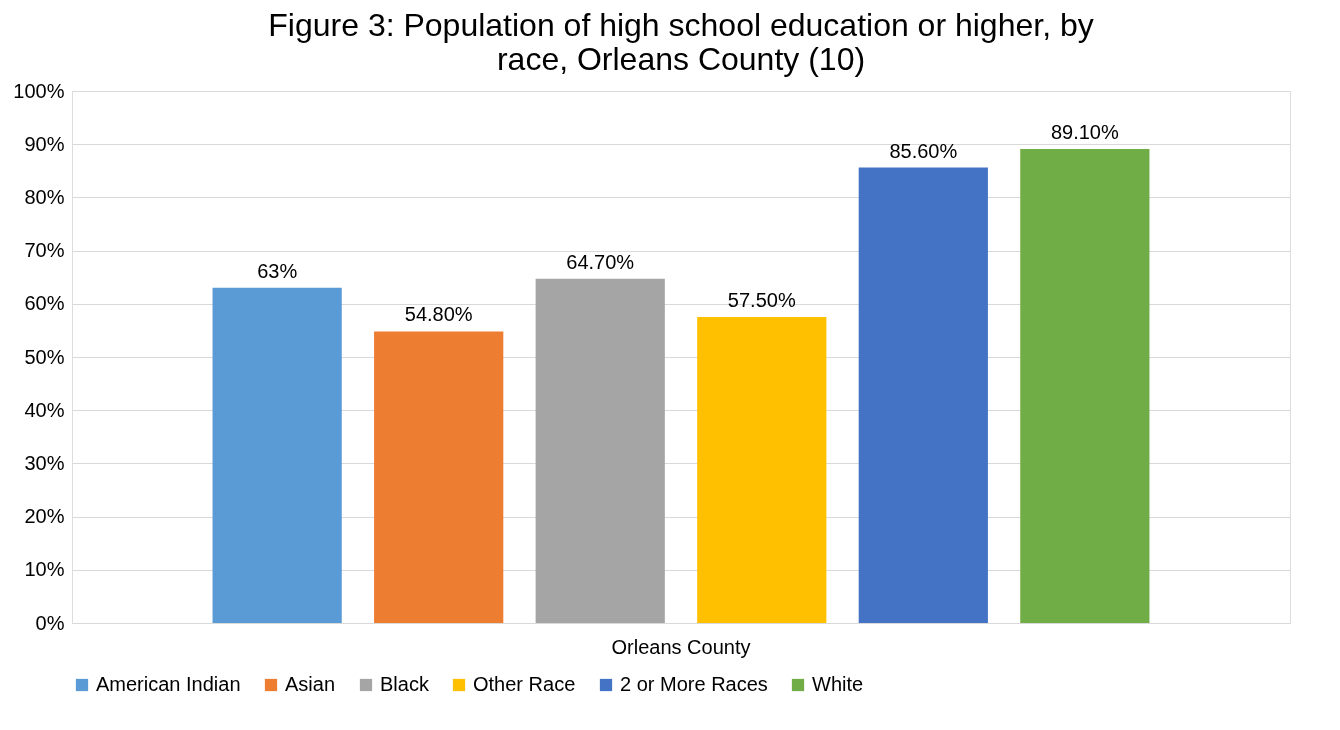 The height and width of the screenshot is (730, 1340). What do you see at coordinates (277, 270) in the screenshot?
I see `data-label: 63%` at bounding box center [277, 270].